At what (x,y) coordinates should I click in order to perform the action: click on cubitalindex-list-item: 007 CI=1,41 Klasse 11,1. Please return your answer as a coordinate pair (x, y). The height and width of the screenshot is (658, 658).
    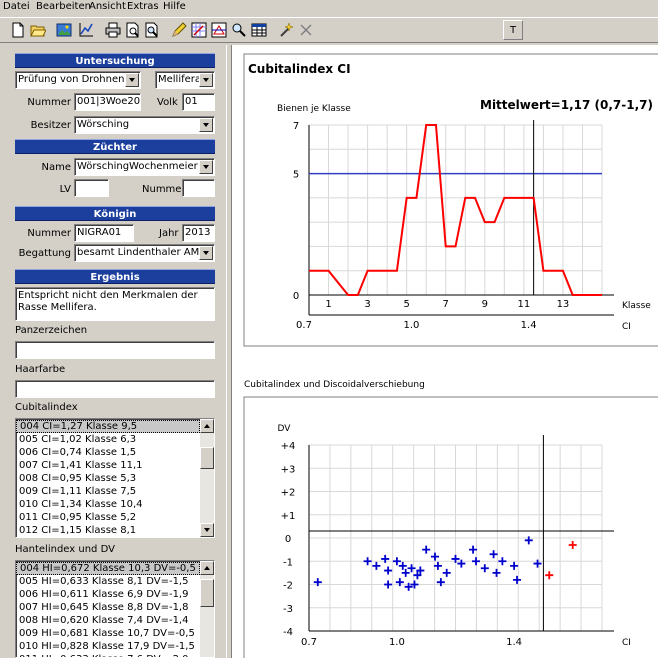
    Looking at the image, I should click on (81, 465).